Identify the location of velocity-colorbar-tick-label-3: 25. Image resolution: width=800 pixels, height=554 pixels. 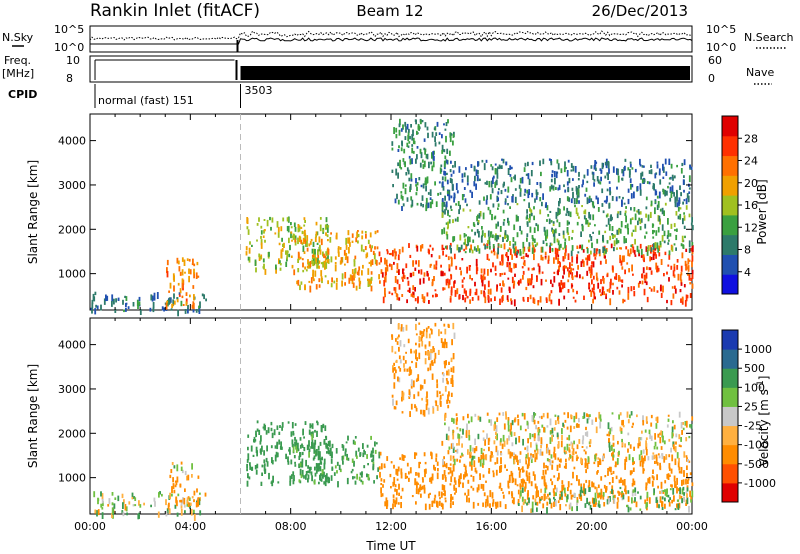
(751, 406).